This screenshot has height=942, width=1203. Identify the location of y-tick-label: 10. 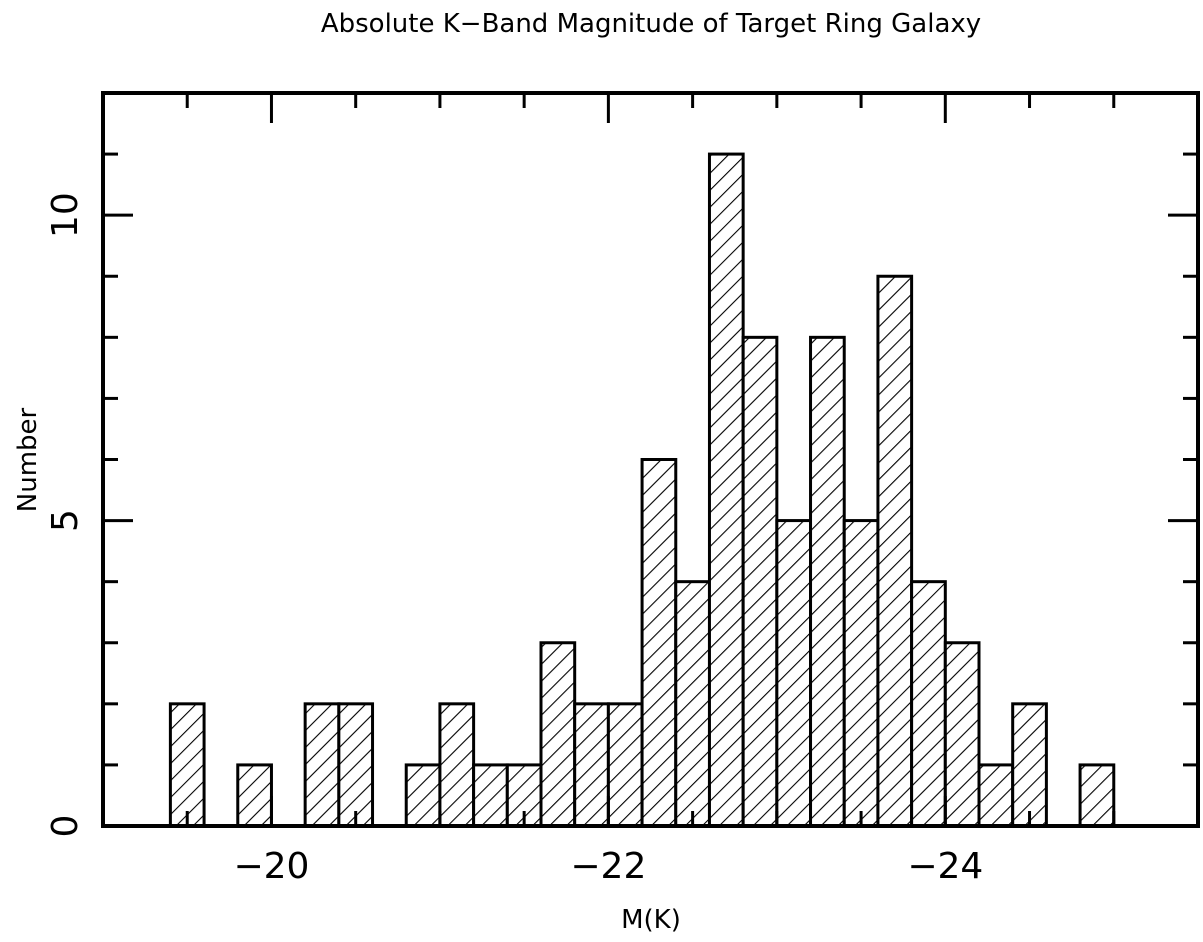
(65, 215).